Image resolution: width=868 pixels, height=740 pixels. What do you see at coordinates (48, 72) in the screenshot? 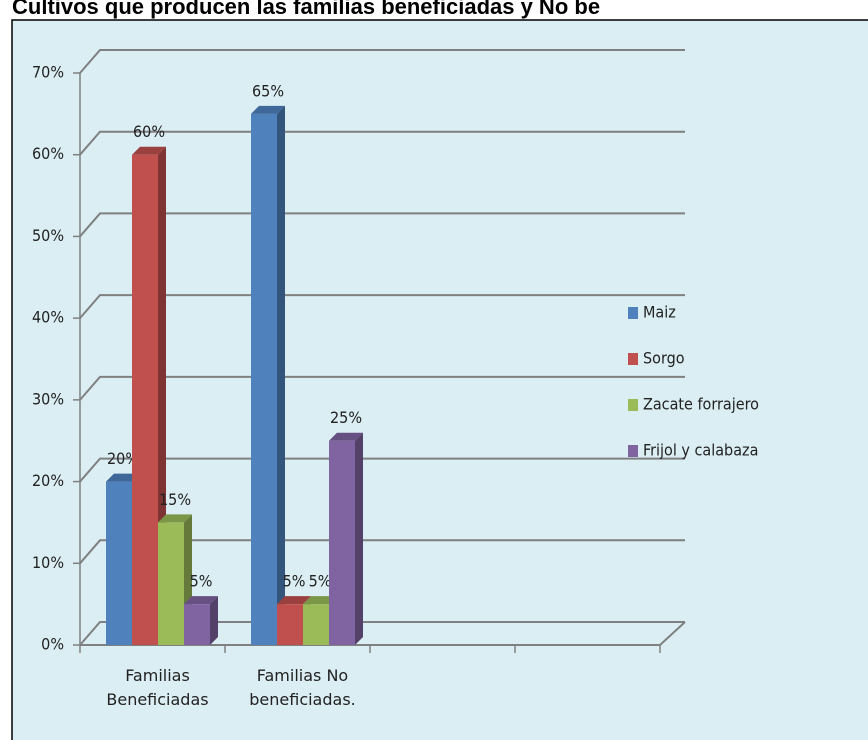
I see `y-tick-label: 70%` at bounding box center [48, 72].